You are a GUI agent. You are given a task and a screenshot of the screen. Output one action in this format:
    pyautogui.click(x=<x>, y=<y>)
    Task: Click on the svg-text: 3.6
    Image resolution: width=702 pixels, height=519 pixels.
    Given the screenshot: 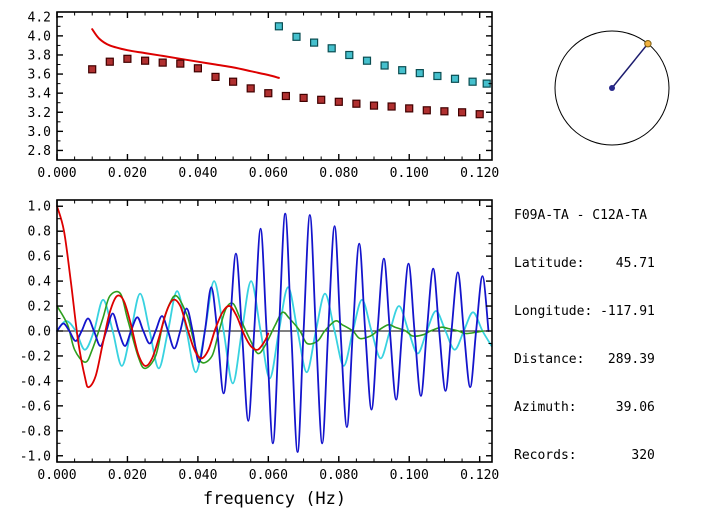 What is the action you would take?
    pyautogui.click(x=39, y=75)
    